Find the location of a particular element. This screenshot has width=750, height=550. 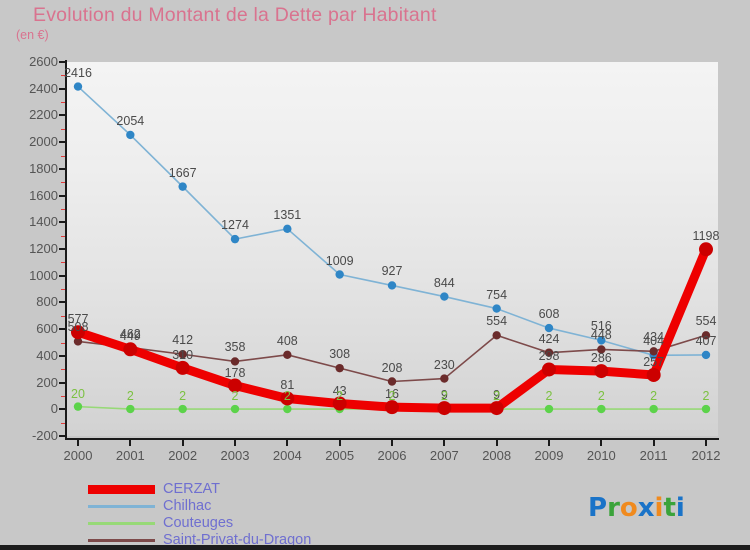

x-tick-label: 2004 is located at coordinates (287, 455).